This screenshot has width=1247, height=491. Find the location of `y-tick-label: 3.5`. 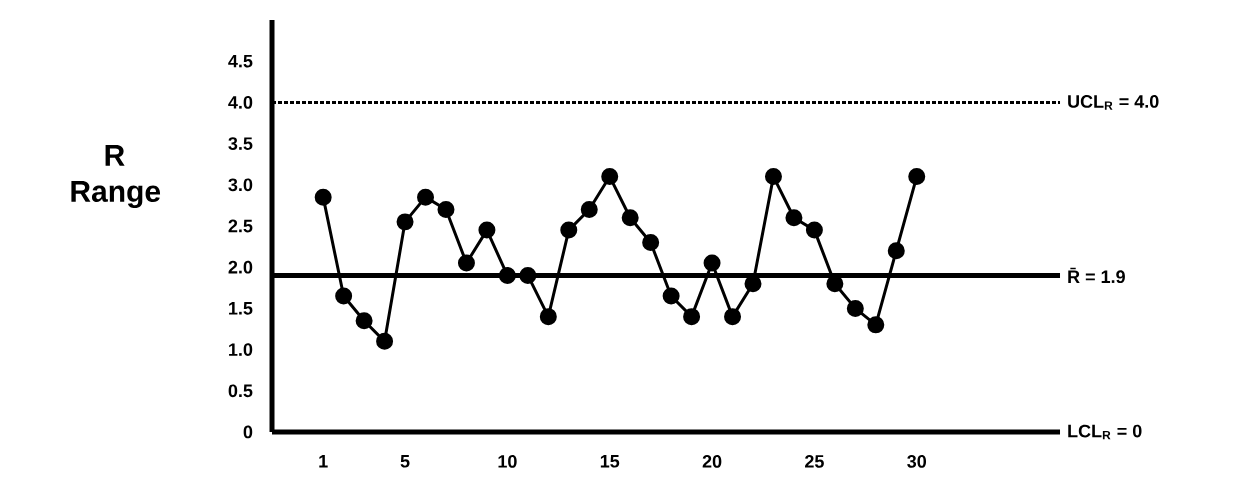

y-tick-label: 3.5 is located at coordinates (240, 143).